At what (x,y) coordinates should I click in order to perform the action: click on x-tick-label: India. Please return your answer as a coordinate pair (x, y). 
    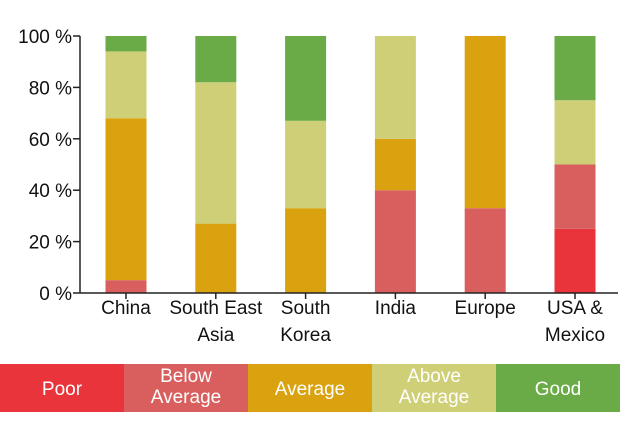
    Looking at the image, I should click on (396, 308).